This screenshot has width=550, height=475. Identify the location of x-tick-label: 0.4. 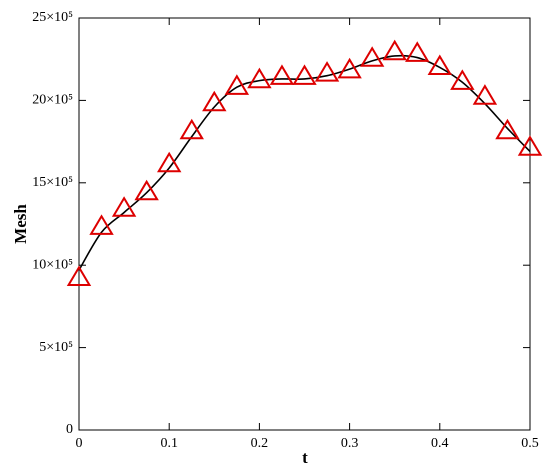
(440, 443).